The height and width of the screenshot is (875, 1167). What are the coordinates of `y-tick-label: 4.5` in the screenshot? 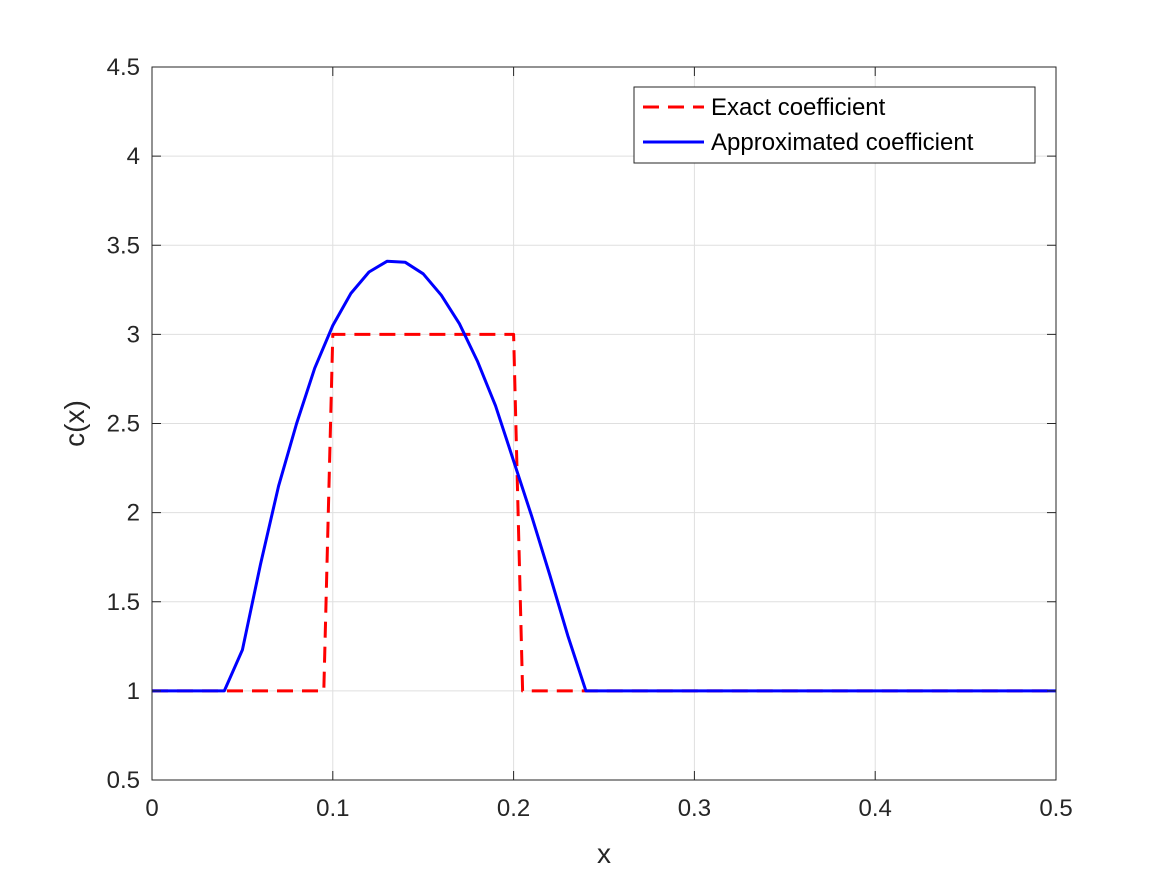 It's located at (123, 67).